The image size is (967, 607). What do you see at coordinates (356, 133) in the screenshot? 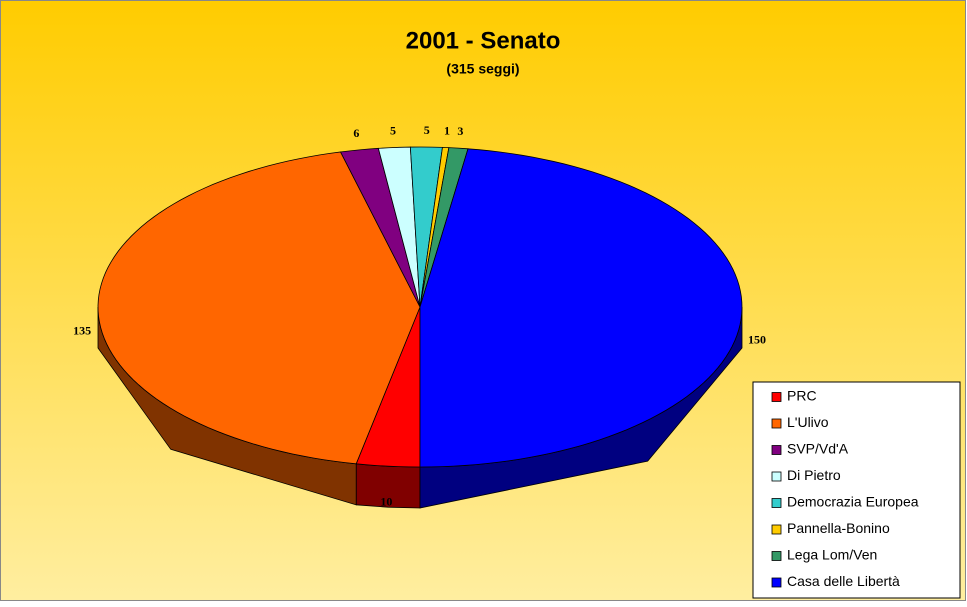
I see `data-label: 6` at bounding box center [356, 133].